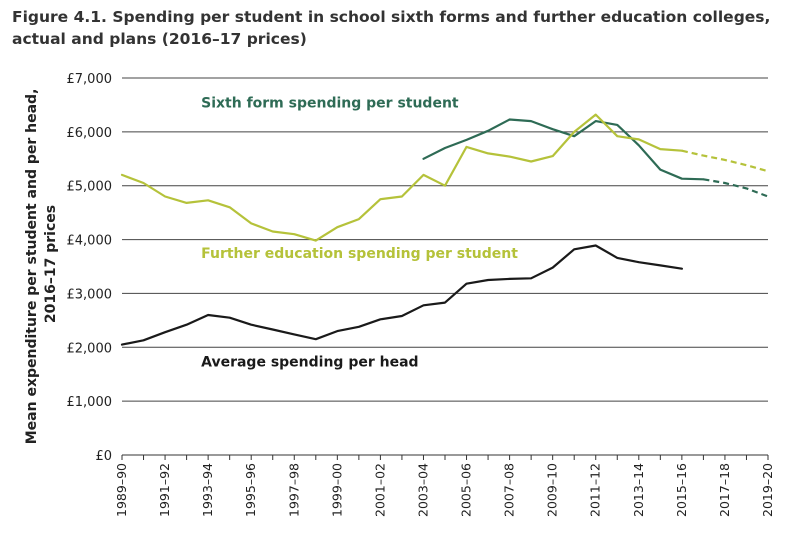 The height and width of the screenshot is (548, 800). Describe the element at coordinates (445, 457) in the screenshot. I see `x-axis` at that location.